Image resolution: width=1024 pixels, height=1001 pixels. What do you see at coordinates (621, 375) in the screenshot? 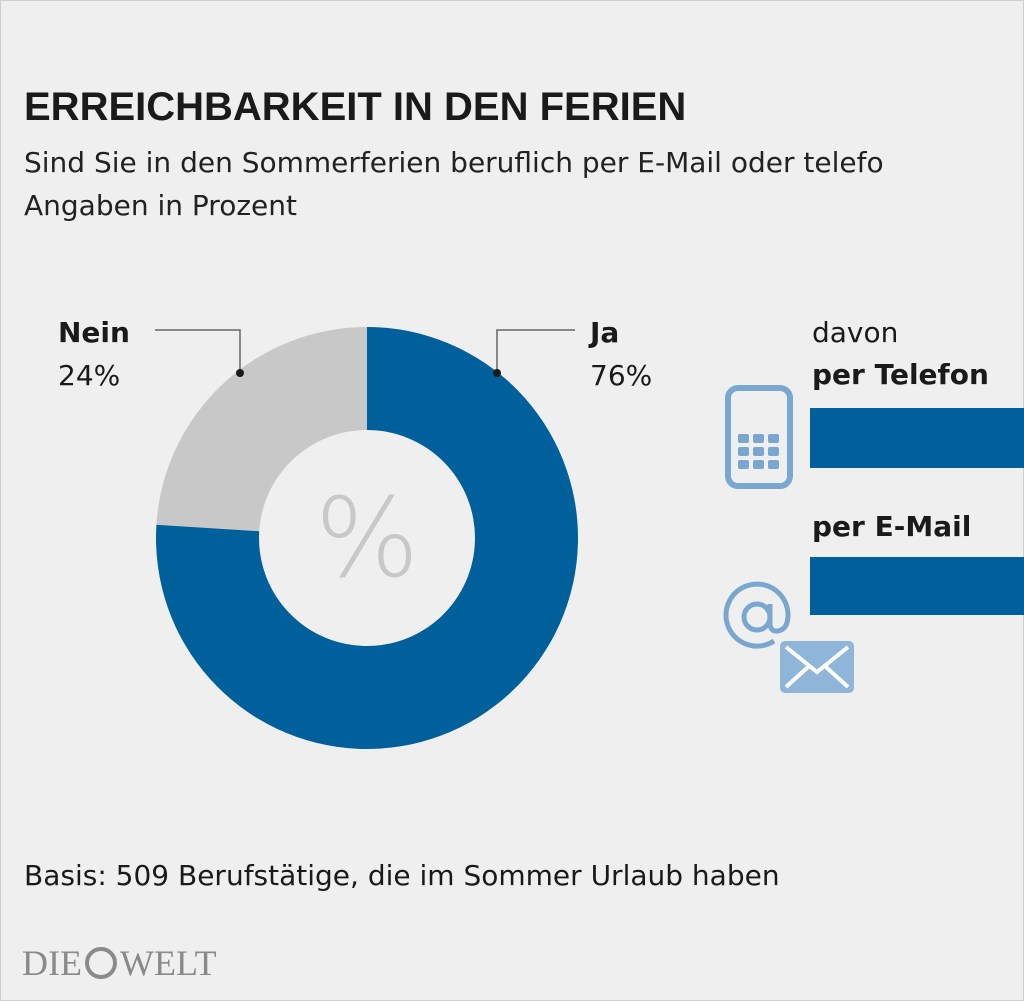
I see `slice-value: 76%` at bounding box center [621, 375].